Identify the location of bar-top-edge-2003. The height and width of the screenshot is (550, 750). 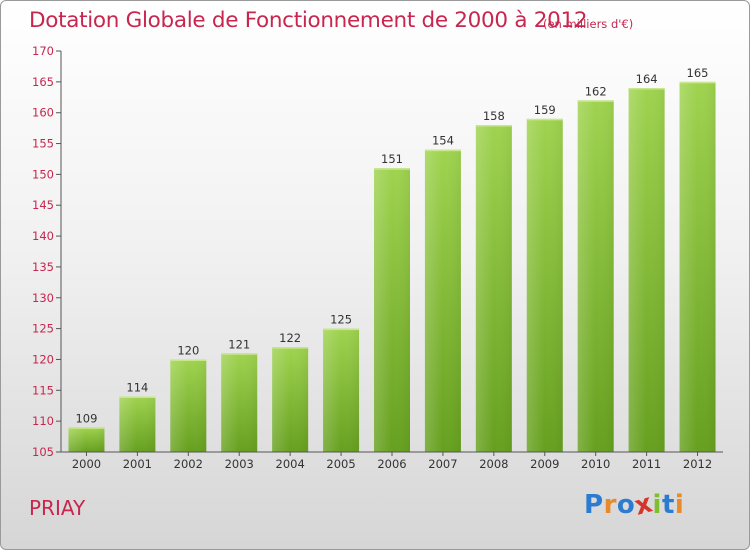
(239, 354).